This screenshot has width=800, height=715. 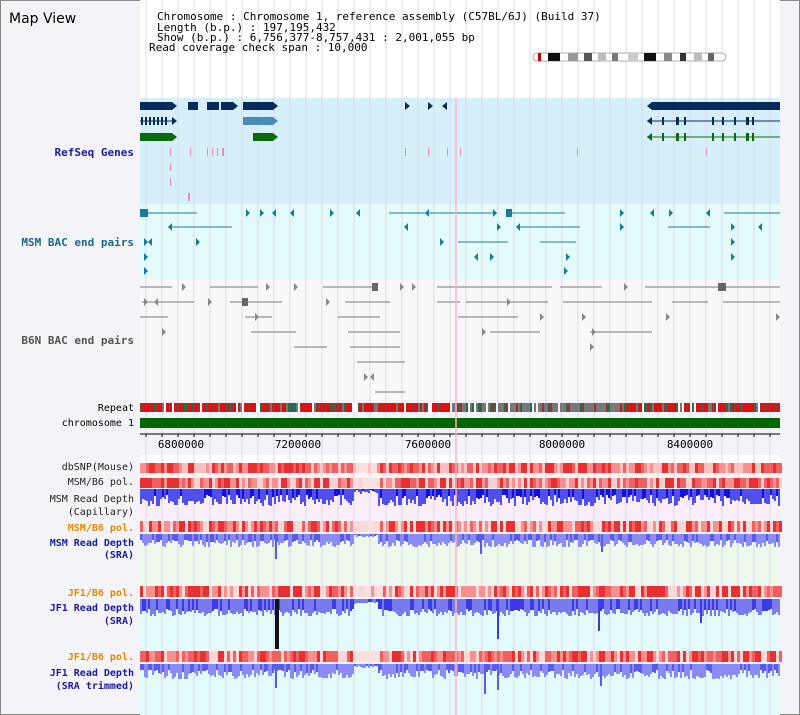 I want to click on jf1-depth-trimmed-bars, so click(x=460, y=679).